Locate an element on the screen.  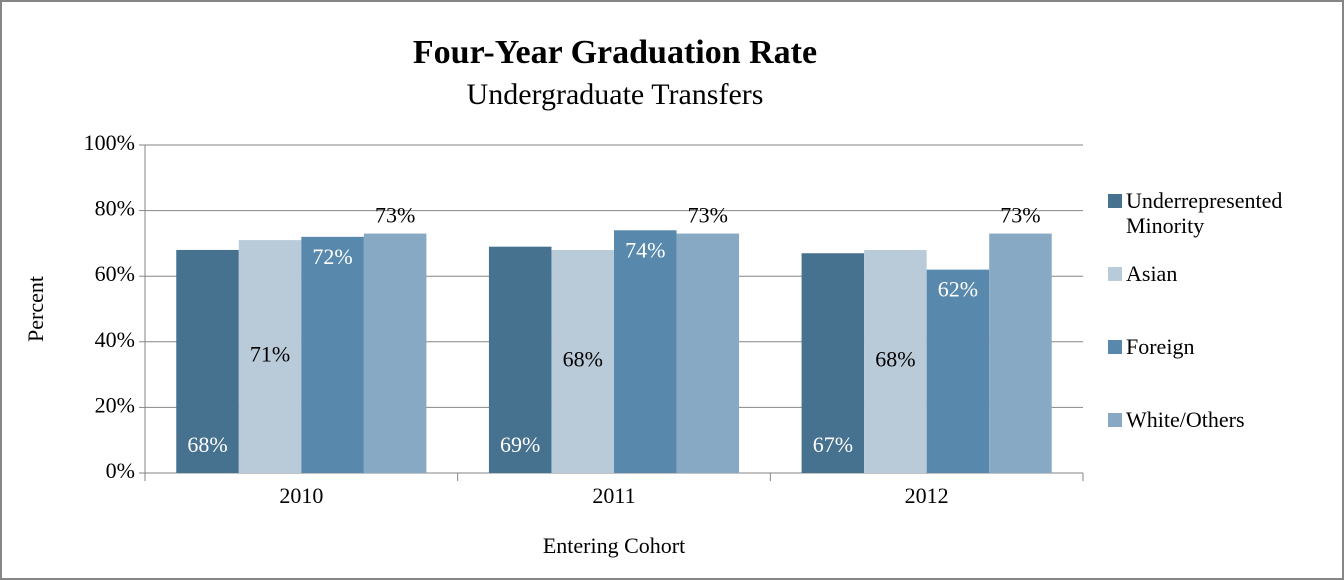
legend-item: Underrepresented Minority is located at coordinates (1215, 213).